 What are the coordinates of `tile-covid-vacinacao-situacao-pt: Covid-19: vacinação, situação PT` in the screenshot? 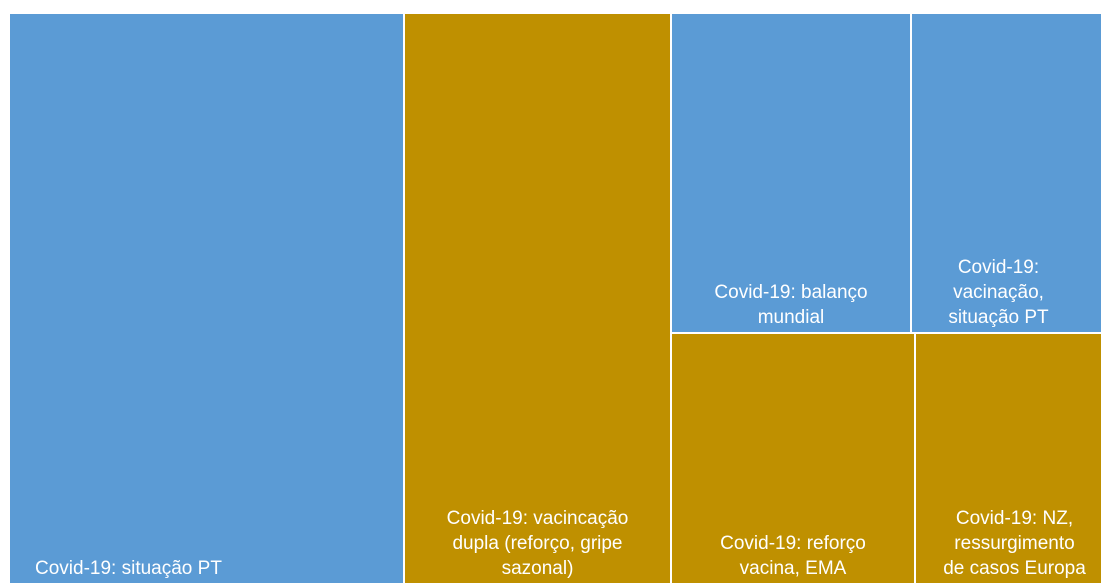 It's located at (1006, 173).